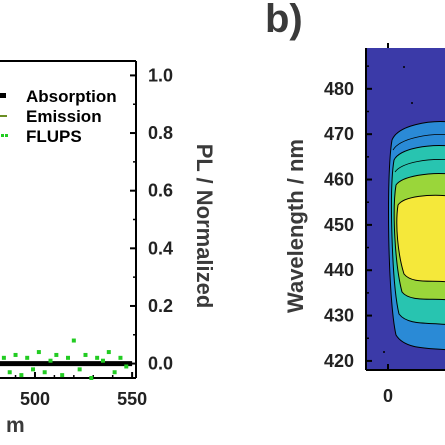 The image size is (445, 445). Describe the element at coordinates (15, 425) in the screenshot. I see `panel-a-x-axis-label: m` at that location.